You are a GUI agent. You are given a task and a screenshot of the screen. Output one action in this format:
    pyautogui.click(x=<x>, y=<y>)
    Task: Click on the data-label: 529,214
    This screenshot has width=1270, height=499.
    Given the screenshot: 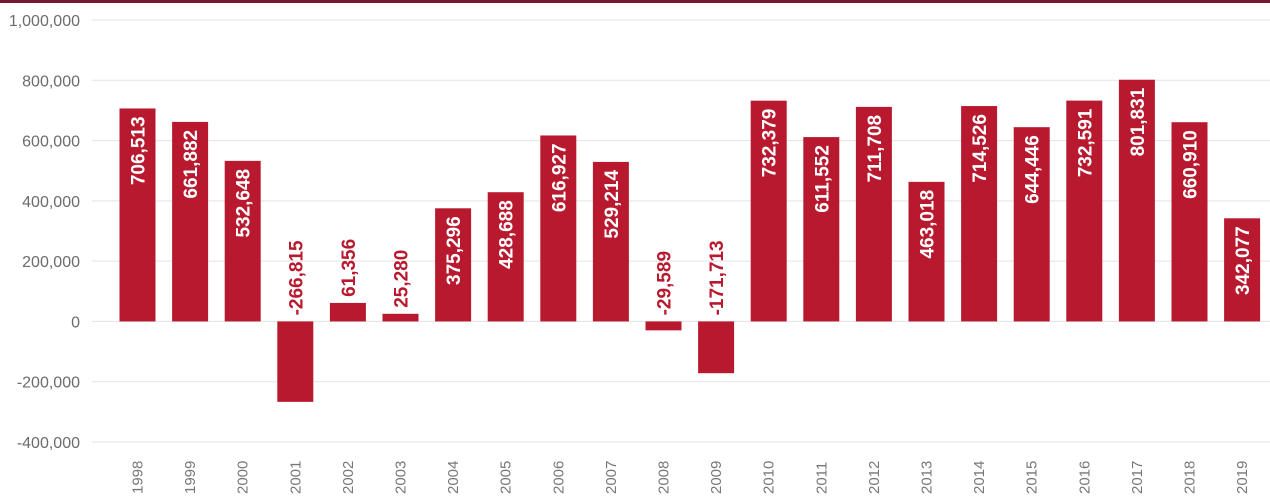 What is the action you would take?
    pyautogui.click(x=612, y=203)
    